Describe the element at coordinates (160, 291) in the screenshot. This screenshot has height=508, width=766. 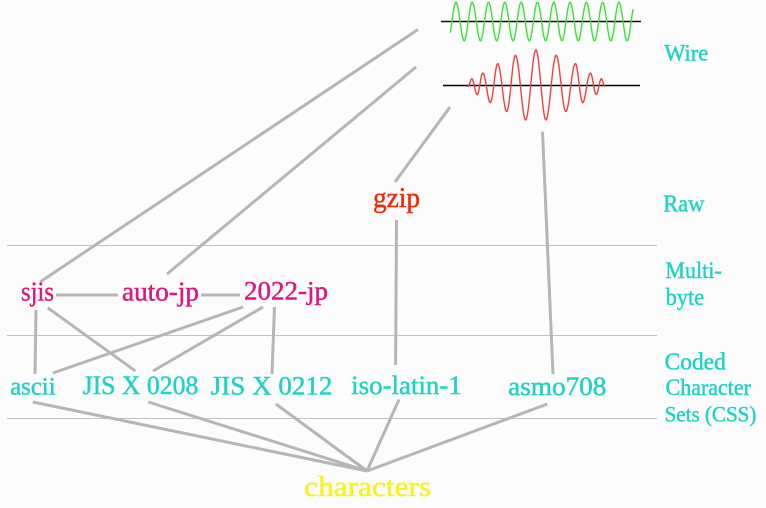
I see `svg-text: auto-jp` at that location.